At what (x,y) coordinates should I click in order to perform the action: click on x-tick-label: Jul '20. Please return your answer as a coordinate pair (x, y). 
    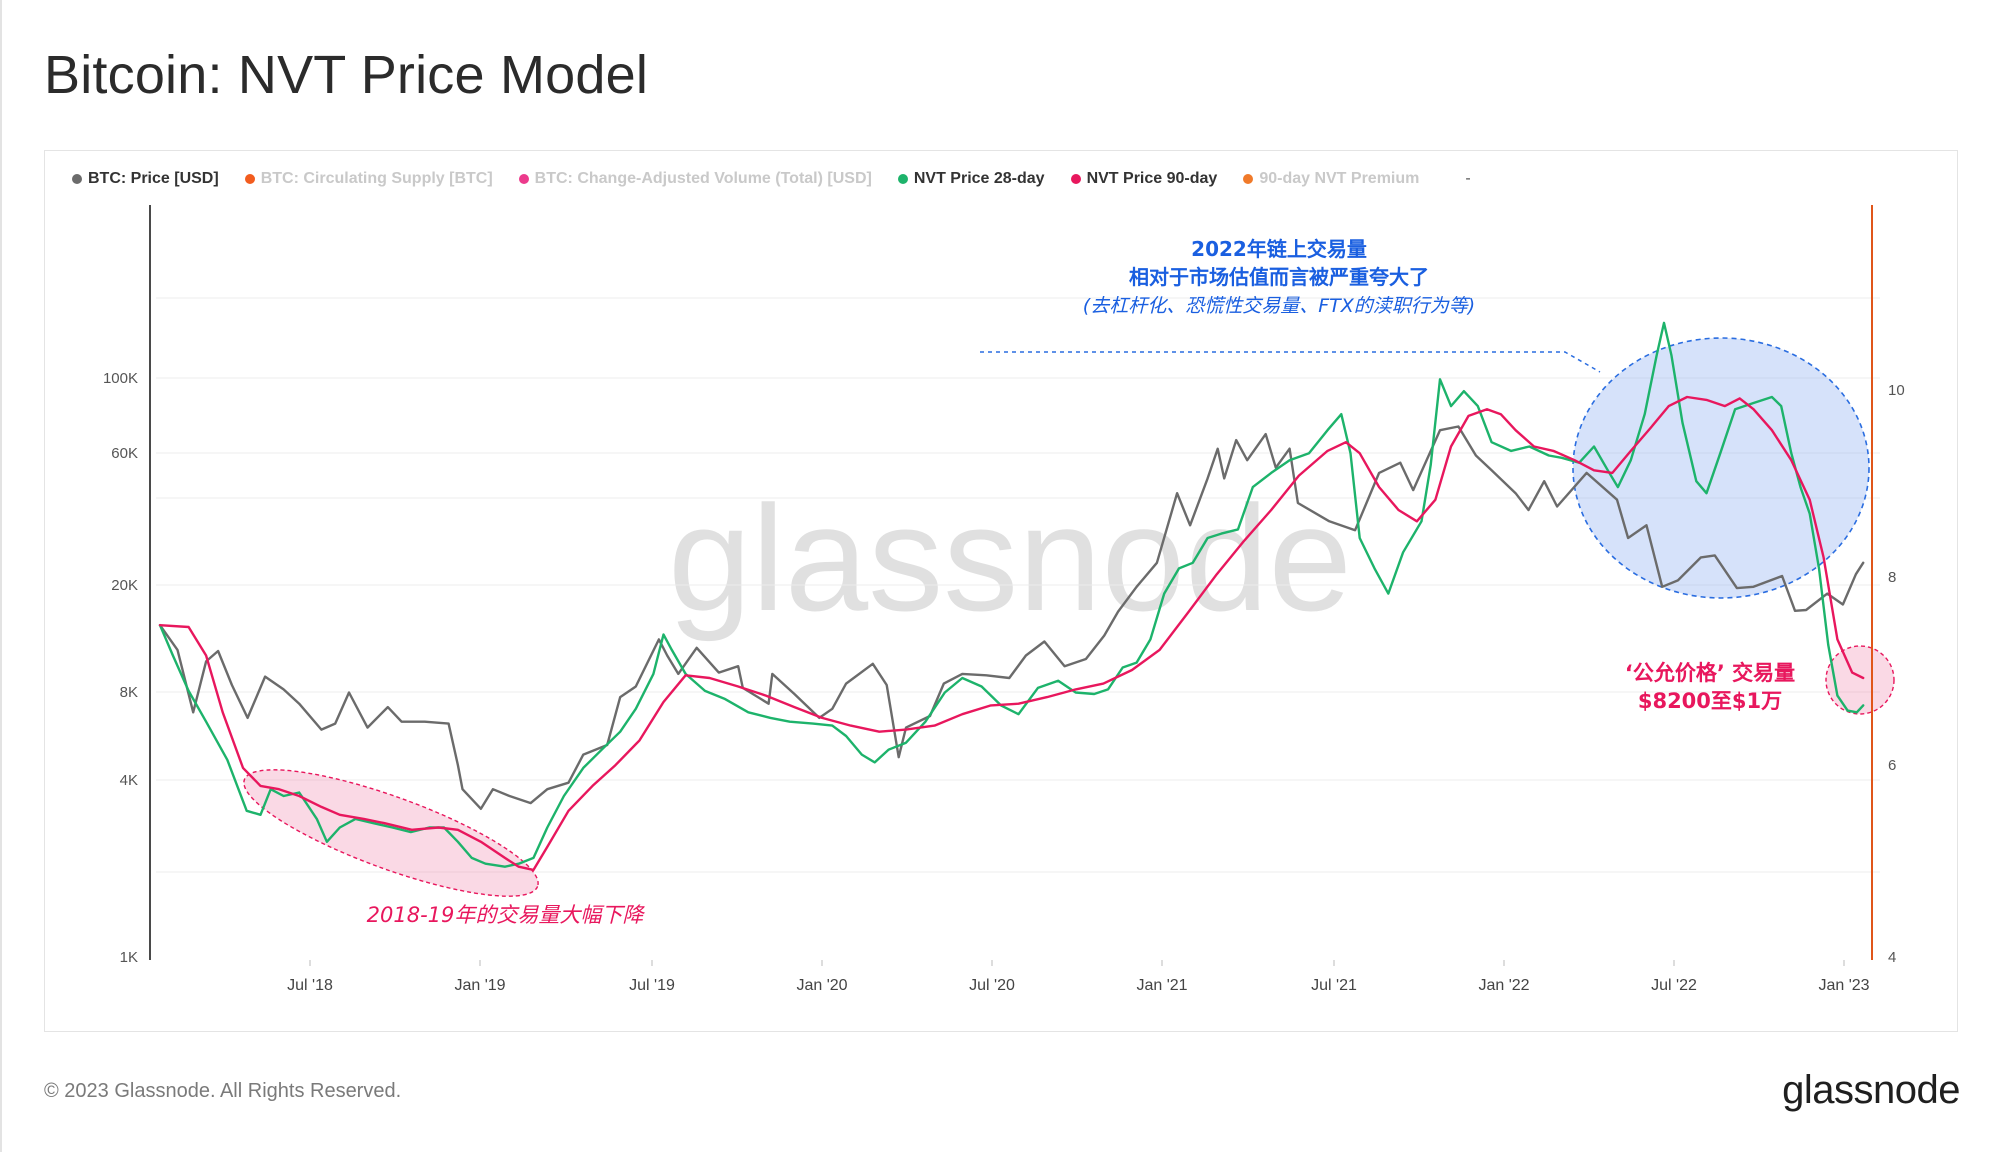
    Looking at the image, I should click on (992, 985).